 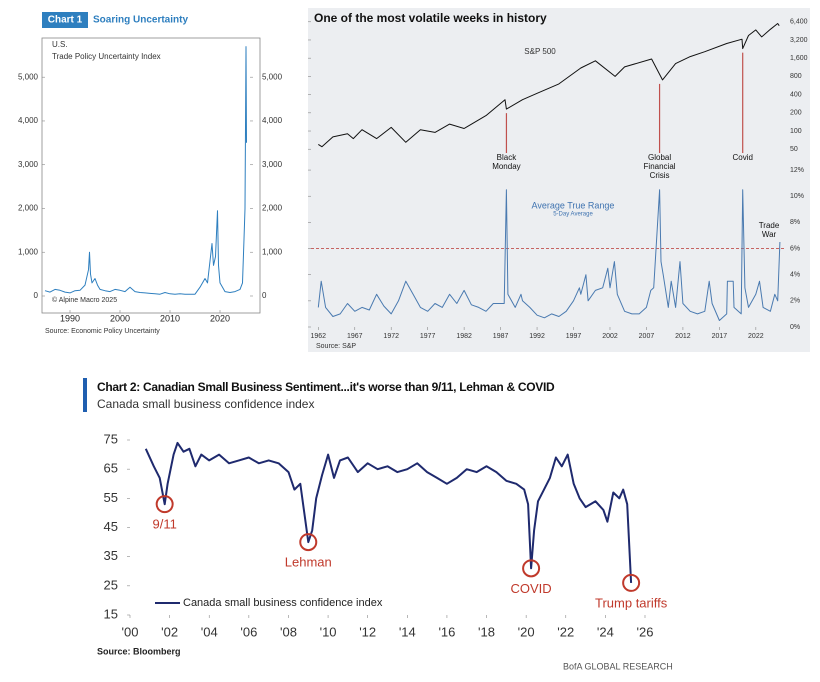 What do you see at coordinates (28, 251) in the screenshot?
I see `y-tick-label: 1,000` at bounding box center [28, 251].